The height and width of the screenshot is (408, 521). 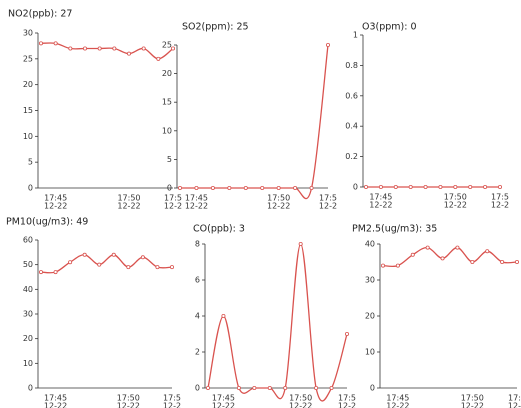 I want to click on y-tick-label: 60, so click(x=28, y=240).